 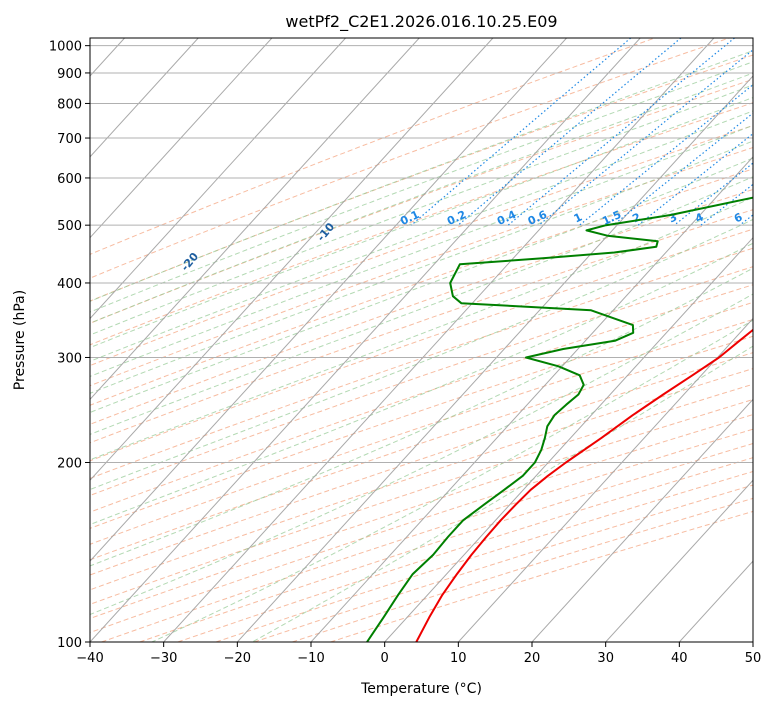 What do you see at coordinates (69, 74) in the screenshot?
I see `y-tick-label: 900` at bounding box center [69, 74].